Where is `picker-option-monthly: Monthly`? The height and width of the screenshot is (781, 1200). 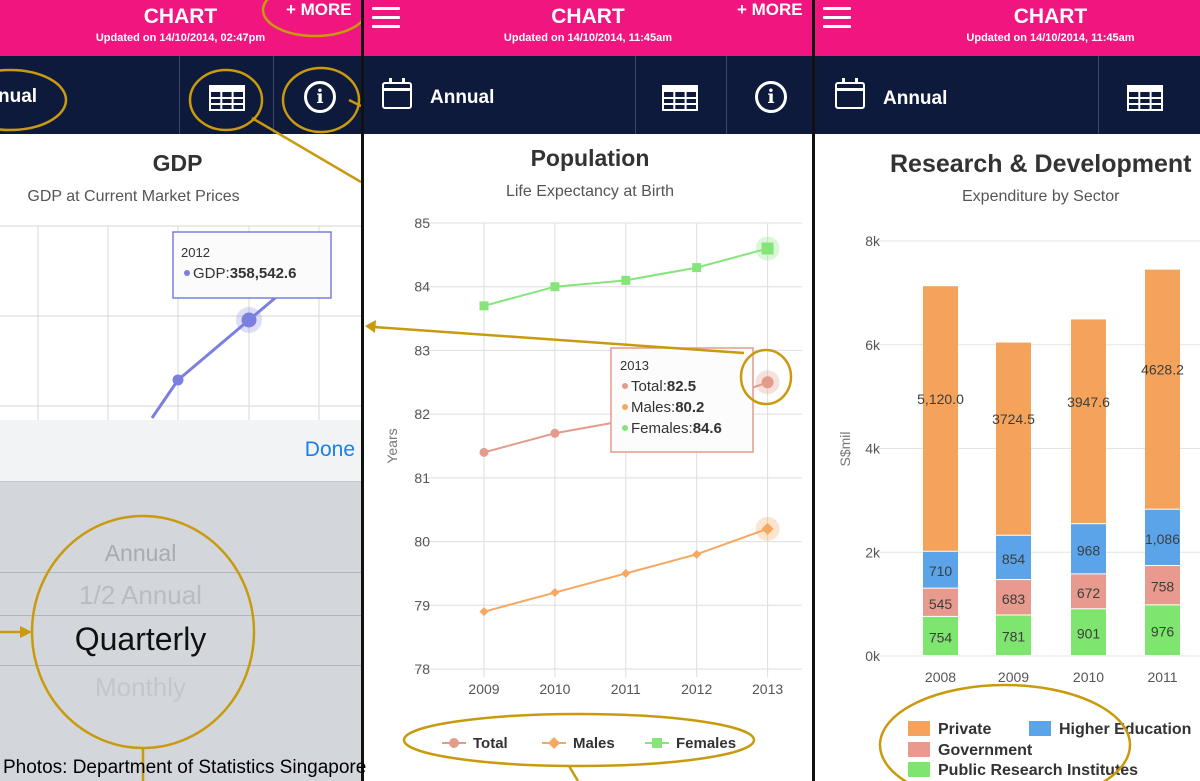
picker-option-monthly: Monthly is located at coordinates (140, 687).